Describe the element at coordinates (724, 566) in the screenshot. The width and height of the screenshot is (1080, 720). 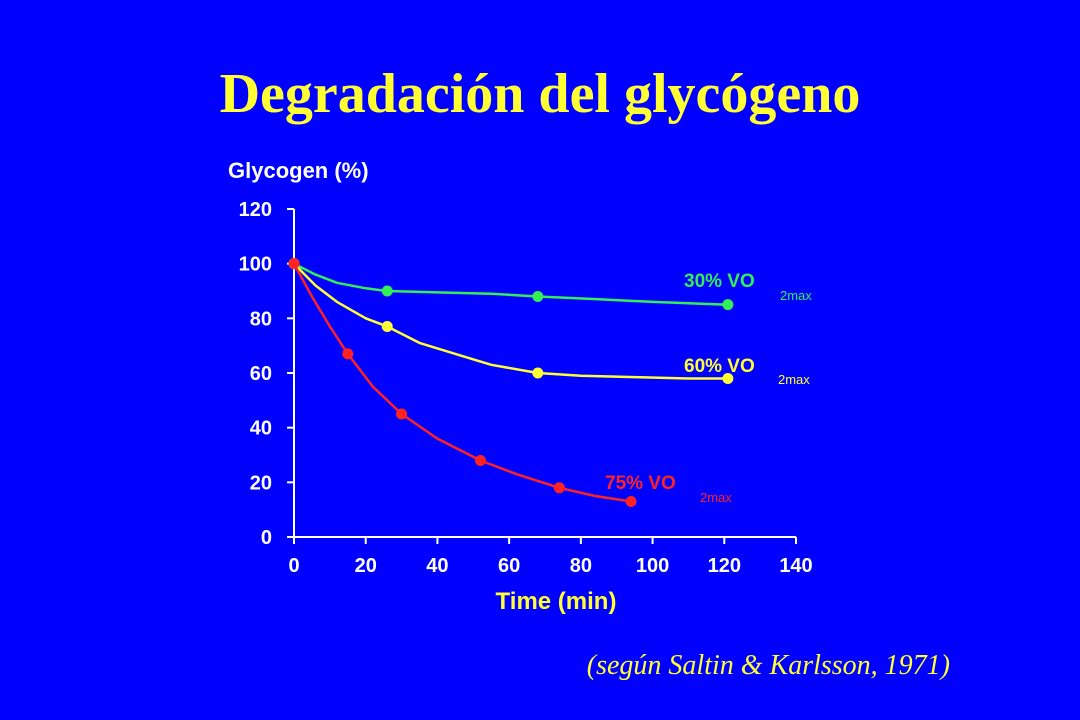
I see `x-tick-label: 120` at that location.